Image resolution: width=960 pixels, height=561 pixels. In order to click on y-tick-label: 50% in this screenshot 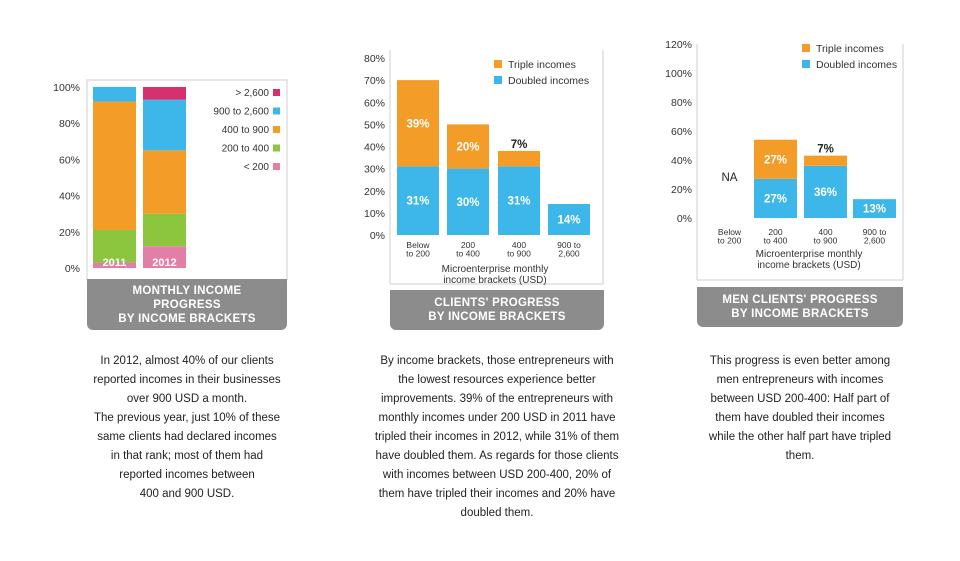, I will do `click(374, 125)`.